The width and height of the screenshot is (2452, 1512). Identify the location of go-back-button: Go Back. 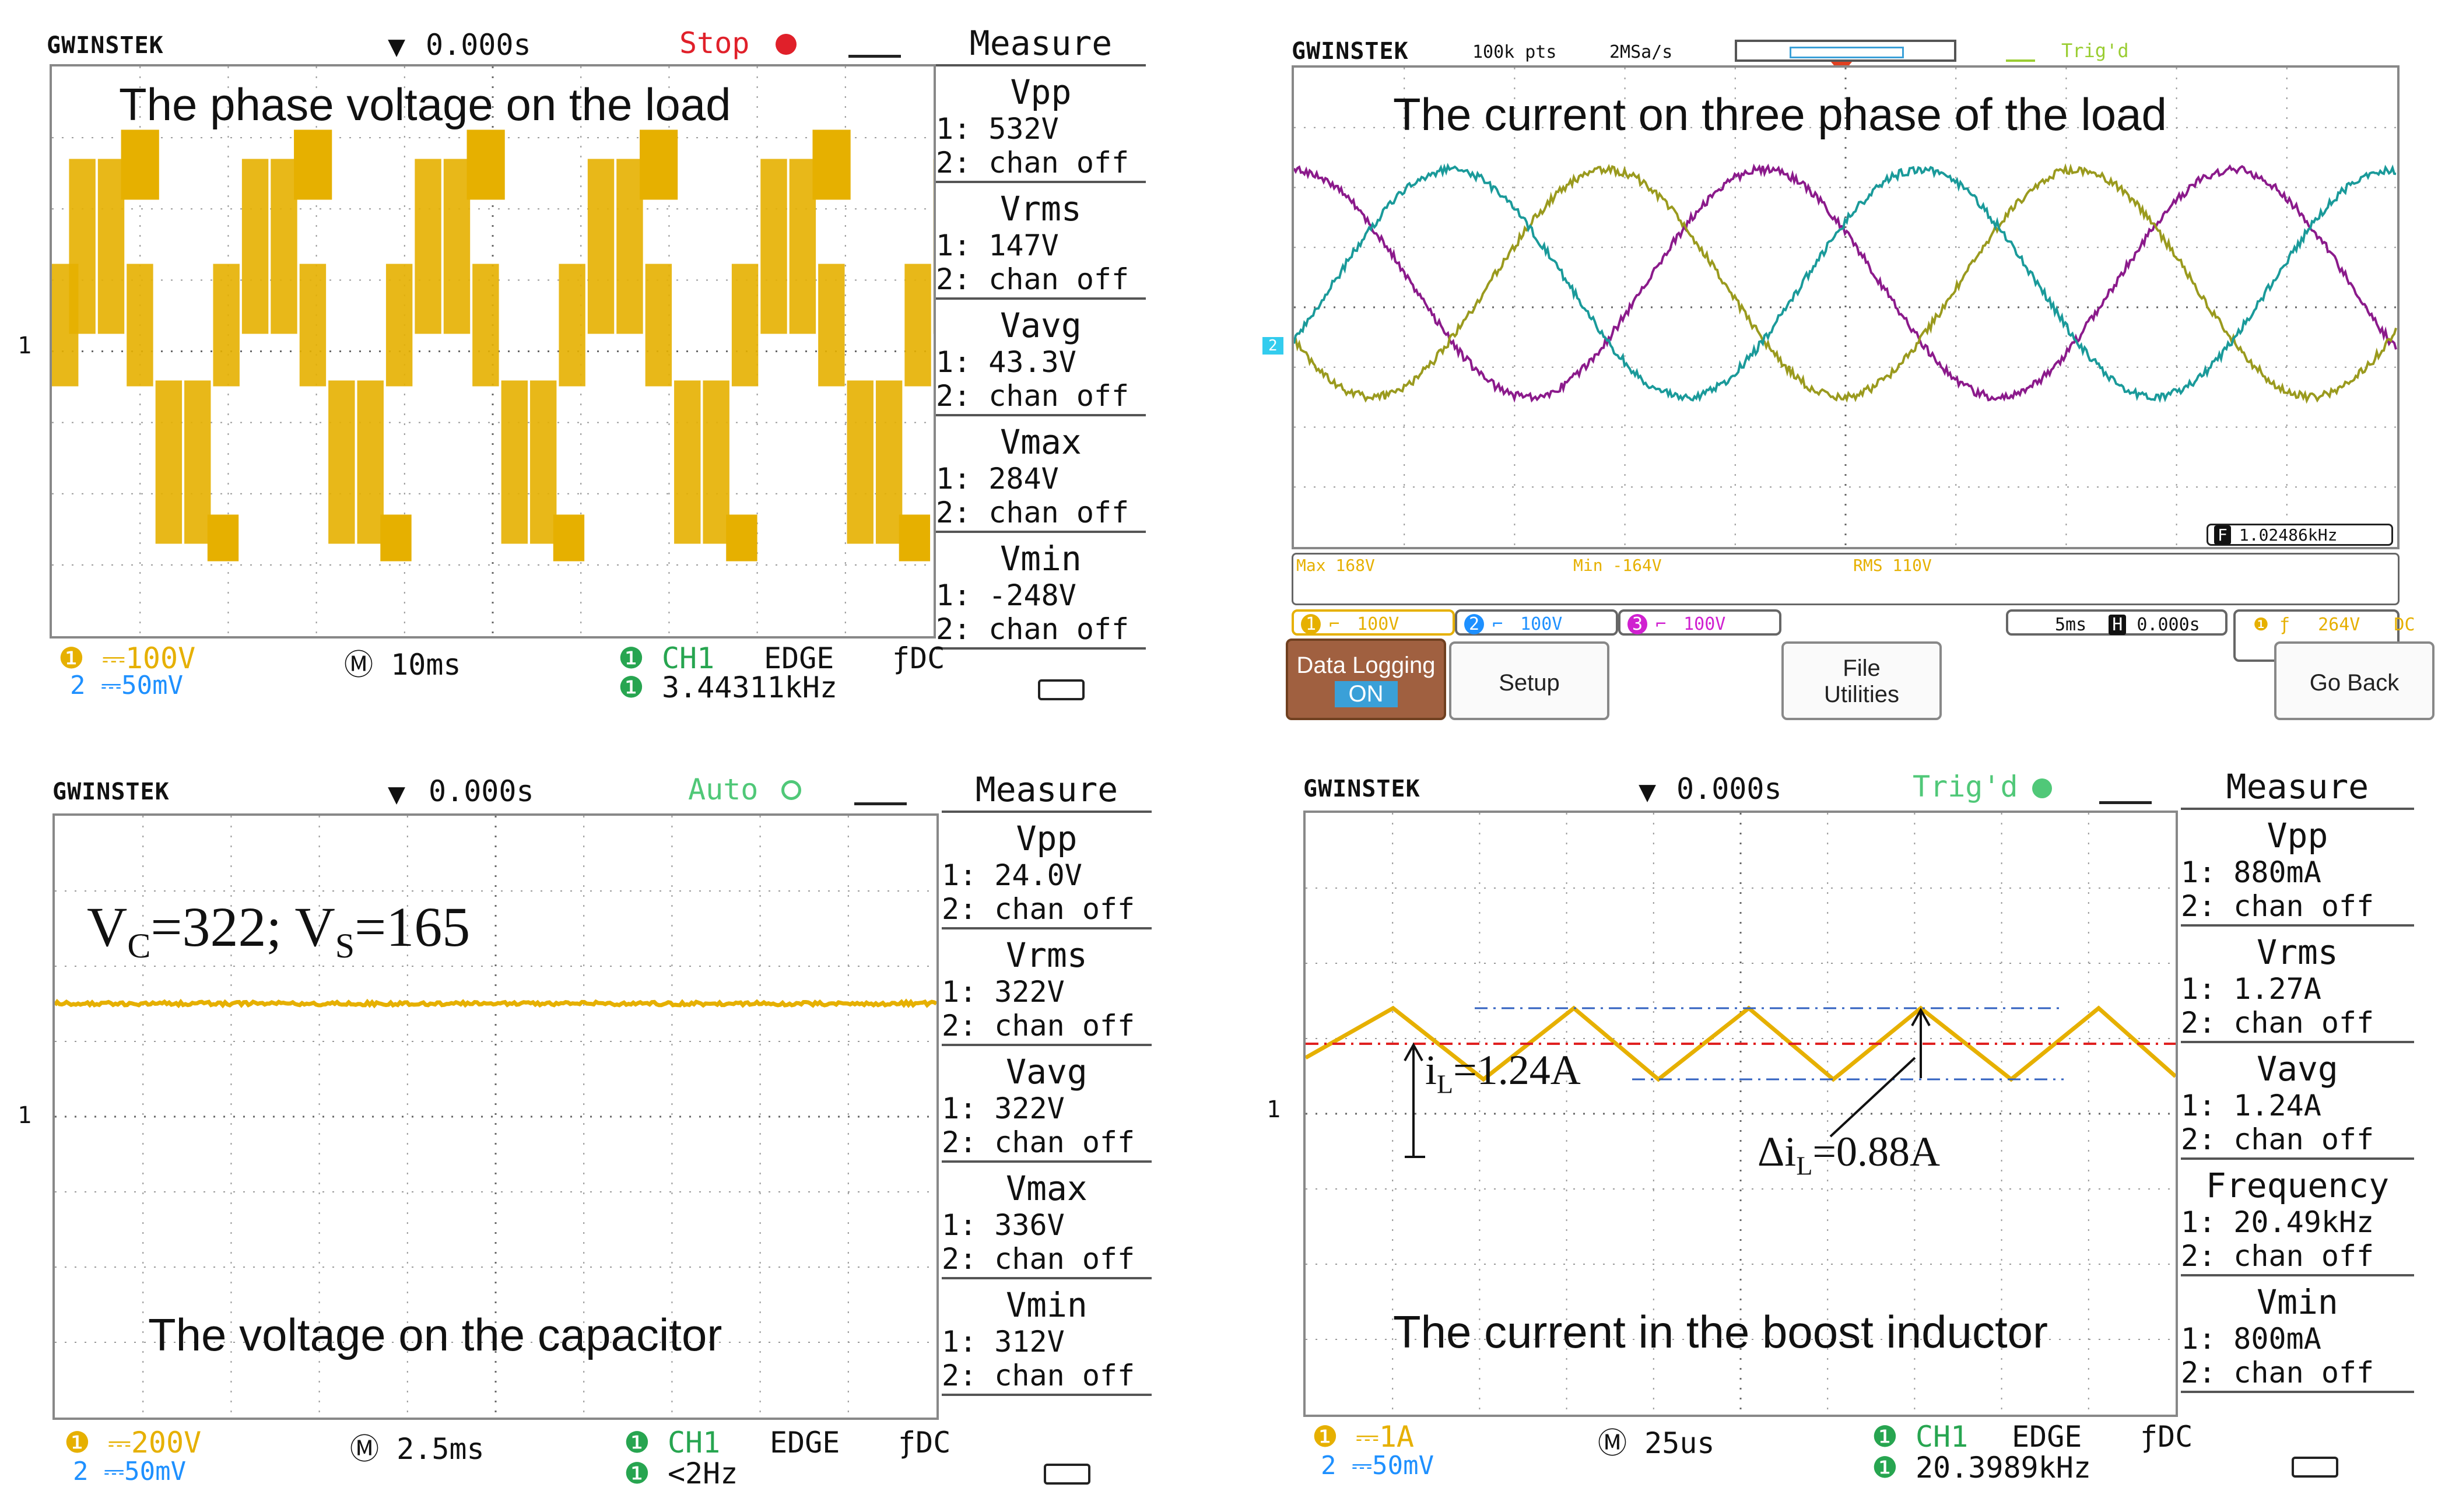
(2354, 680).